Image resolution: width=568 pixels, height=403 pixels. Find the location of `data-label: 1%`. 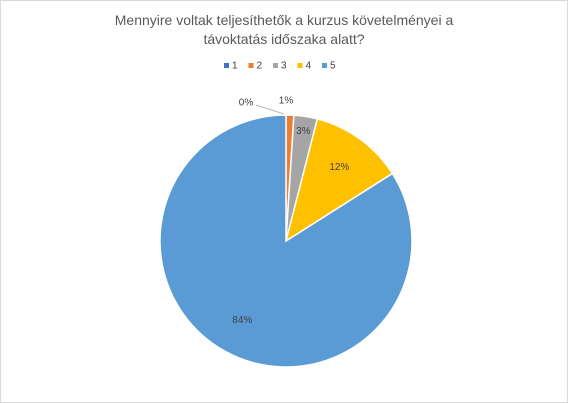

data-label: 1% is located at coordinates (286, 101).